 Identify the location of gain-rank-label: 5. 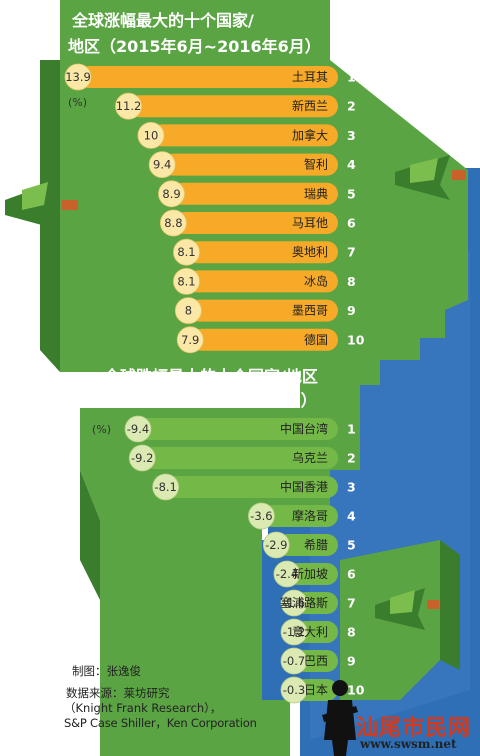
(351, 193).